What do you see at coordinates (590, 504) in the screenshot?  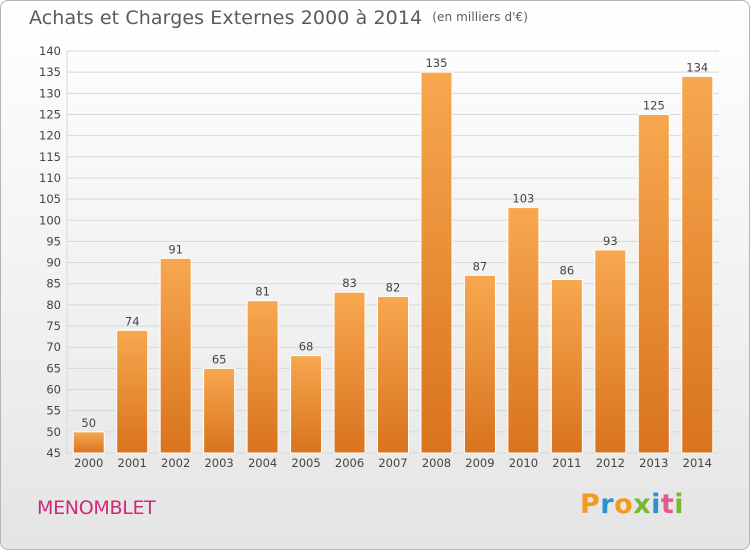 I see `logo-letter: P` at bounding box center [590, 504].